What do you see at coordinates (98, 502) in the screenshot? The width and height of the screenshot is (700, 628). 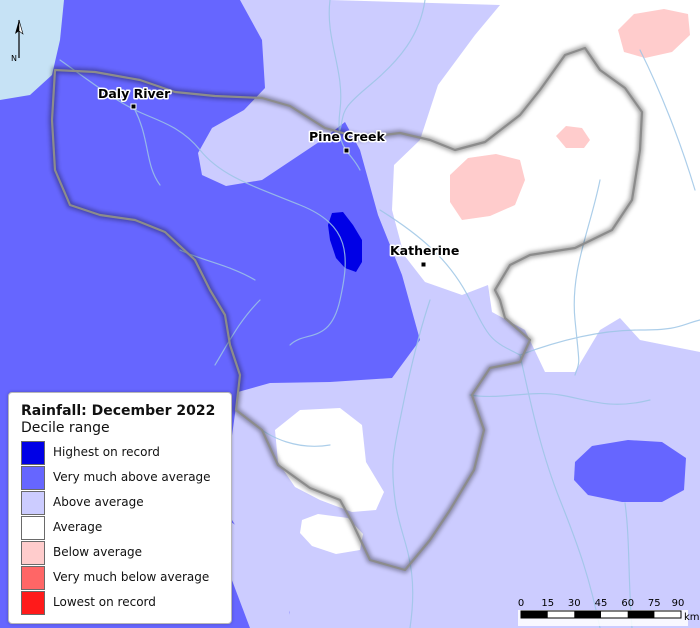 I see `legend-label: Above average` at bounding box center [98, 502].